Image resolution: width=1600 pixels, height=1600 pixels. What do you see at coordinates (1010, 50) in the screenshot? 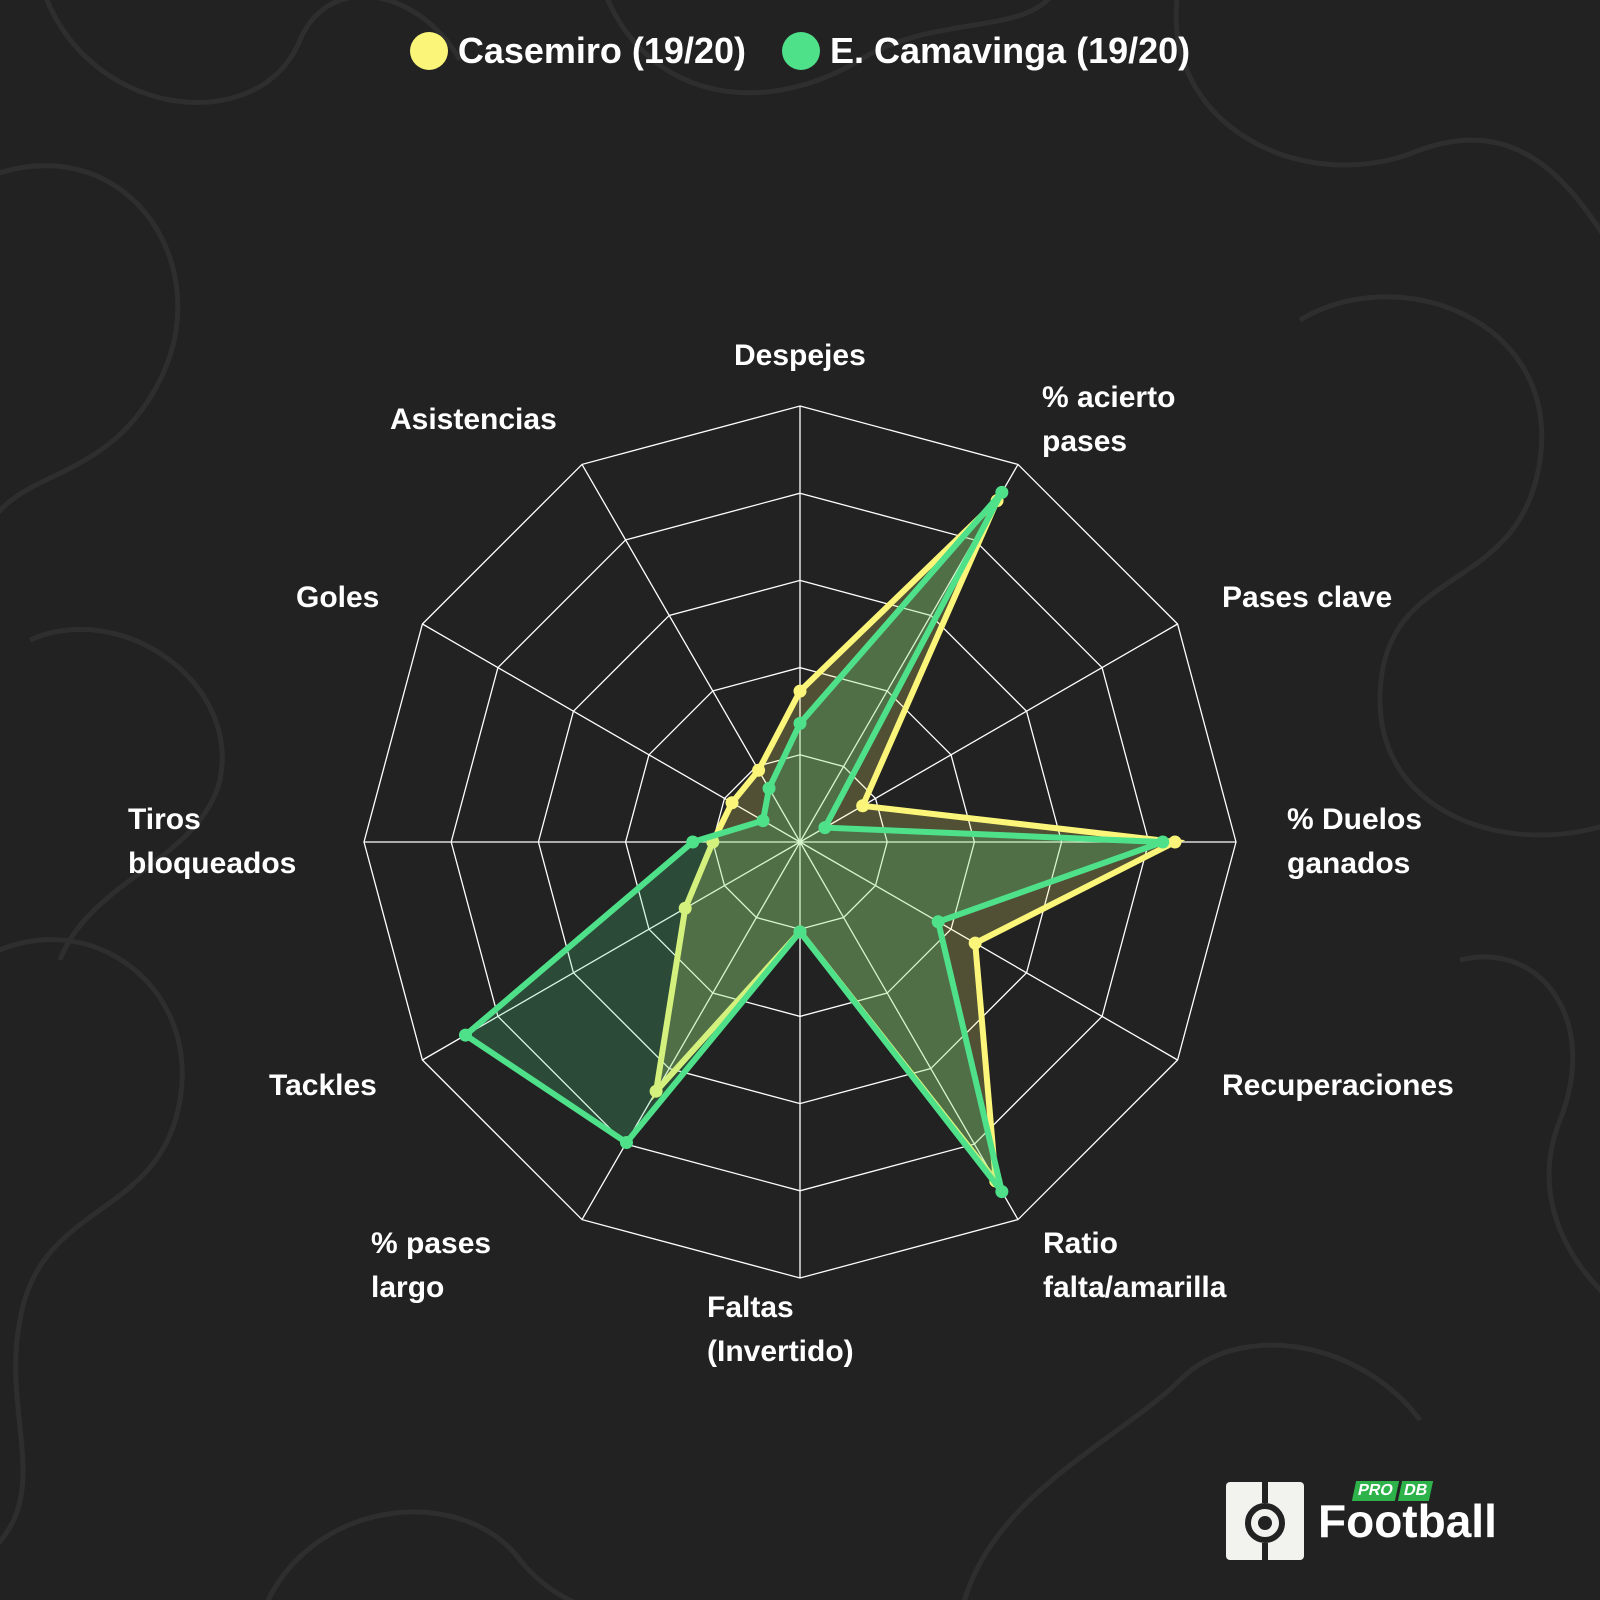
I see `legend-label-camavinga: E. Camavinga (19/20)` at bounding box center [1010, 50].